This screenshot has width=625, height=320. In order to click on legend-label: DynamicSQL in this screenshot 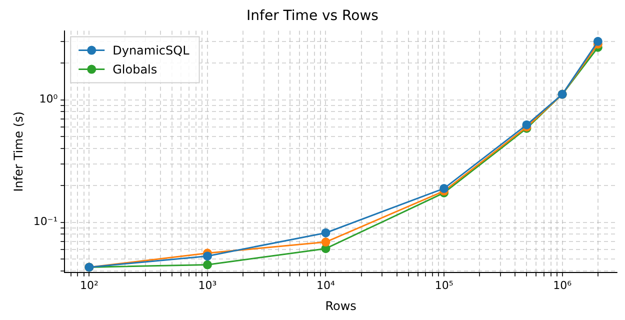, I will do `click(151, 50)`.